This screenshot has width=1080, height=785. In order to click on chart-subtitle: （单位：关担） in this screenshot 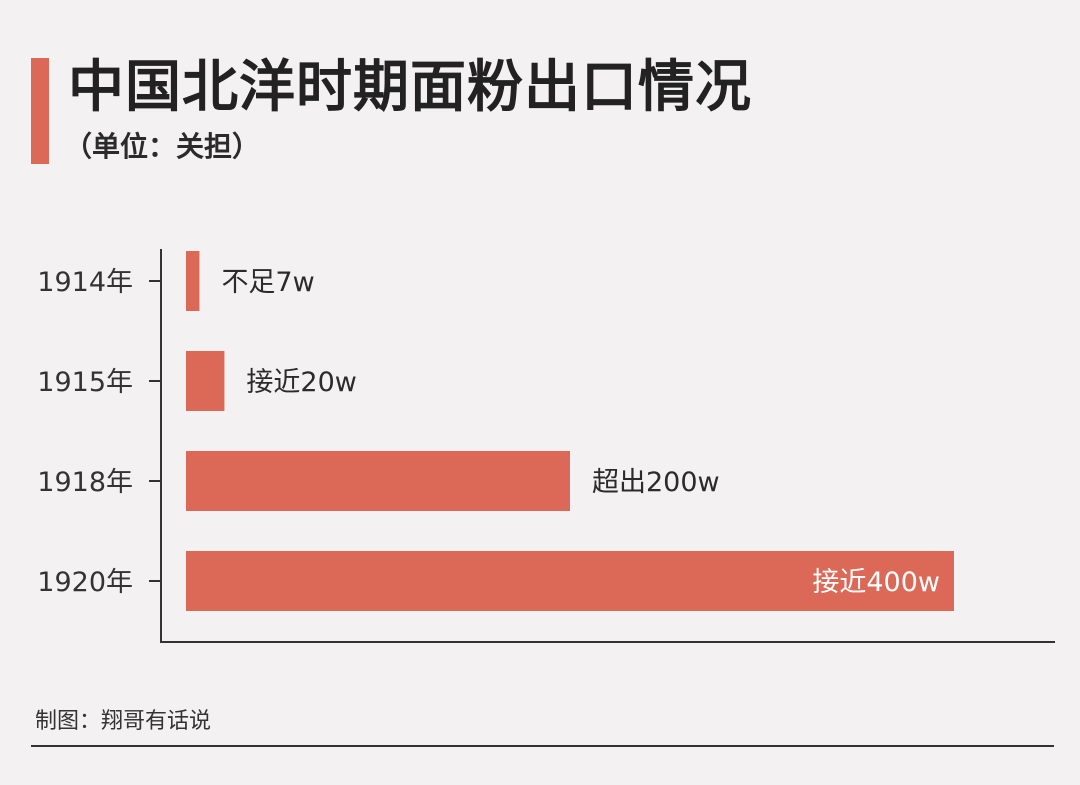, I will do `click(162, 146)`.